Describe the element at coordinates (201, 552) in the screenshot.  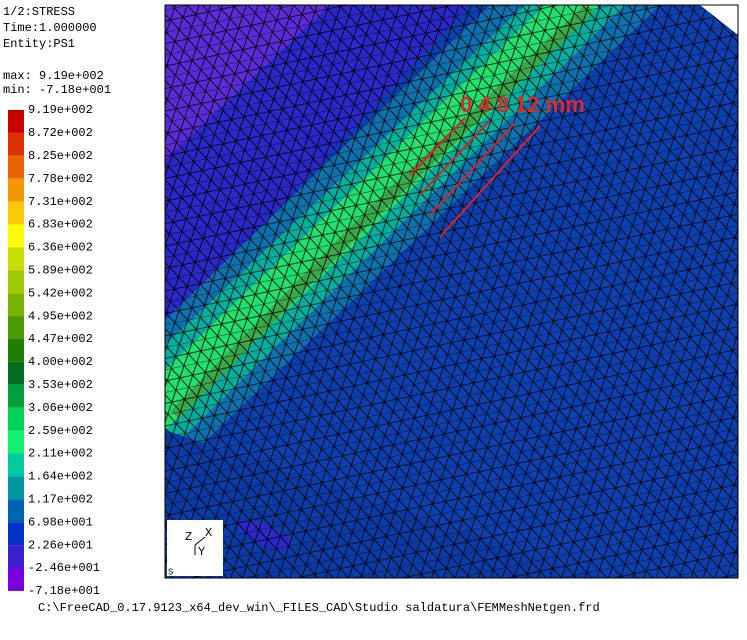
I see `triad-y: Y` at that location.